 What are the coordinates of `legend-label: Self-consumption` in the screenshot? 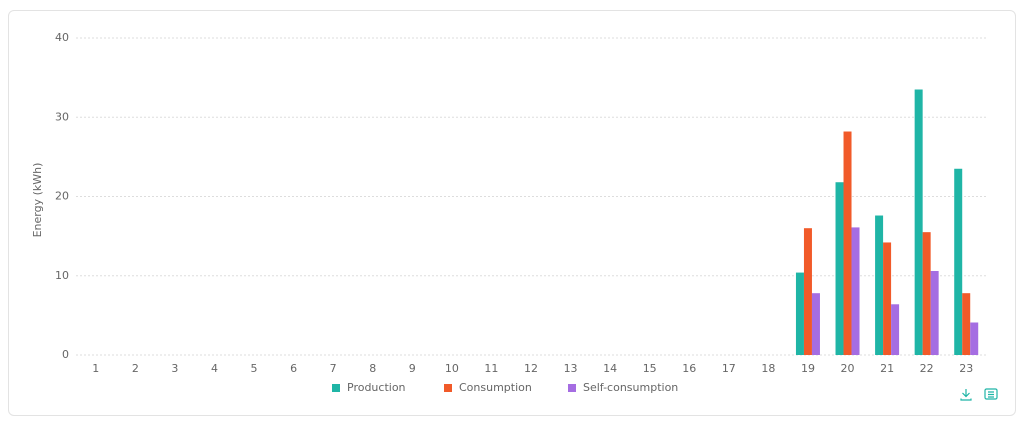 It's located at (630, 387).